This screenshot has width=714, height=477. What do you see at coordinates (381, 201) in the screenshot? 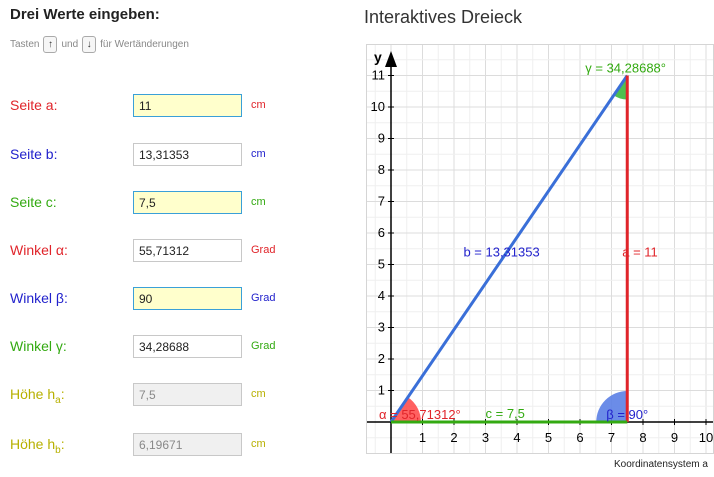
I see `y-tick-label: 7` at bounding box center [381, 201].